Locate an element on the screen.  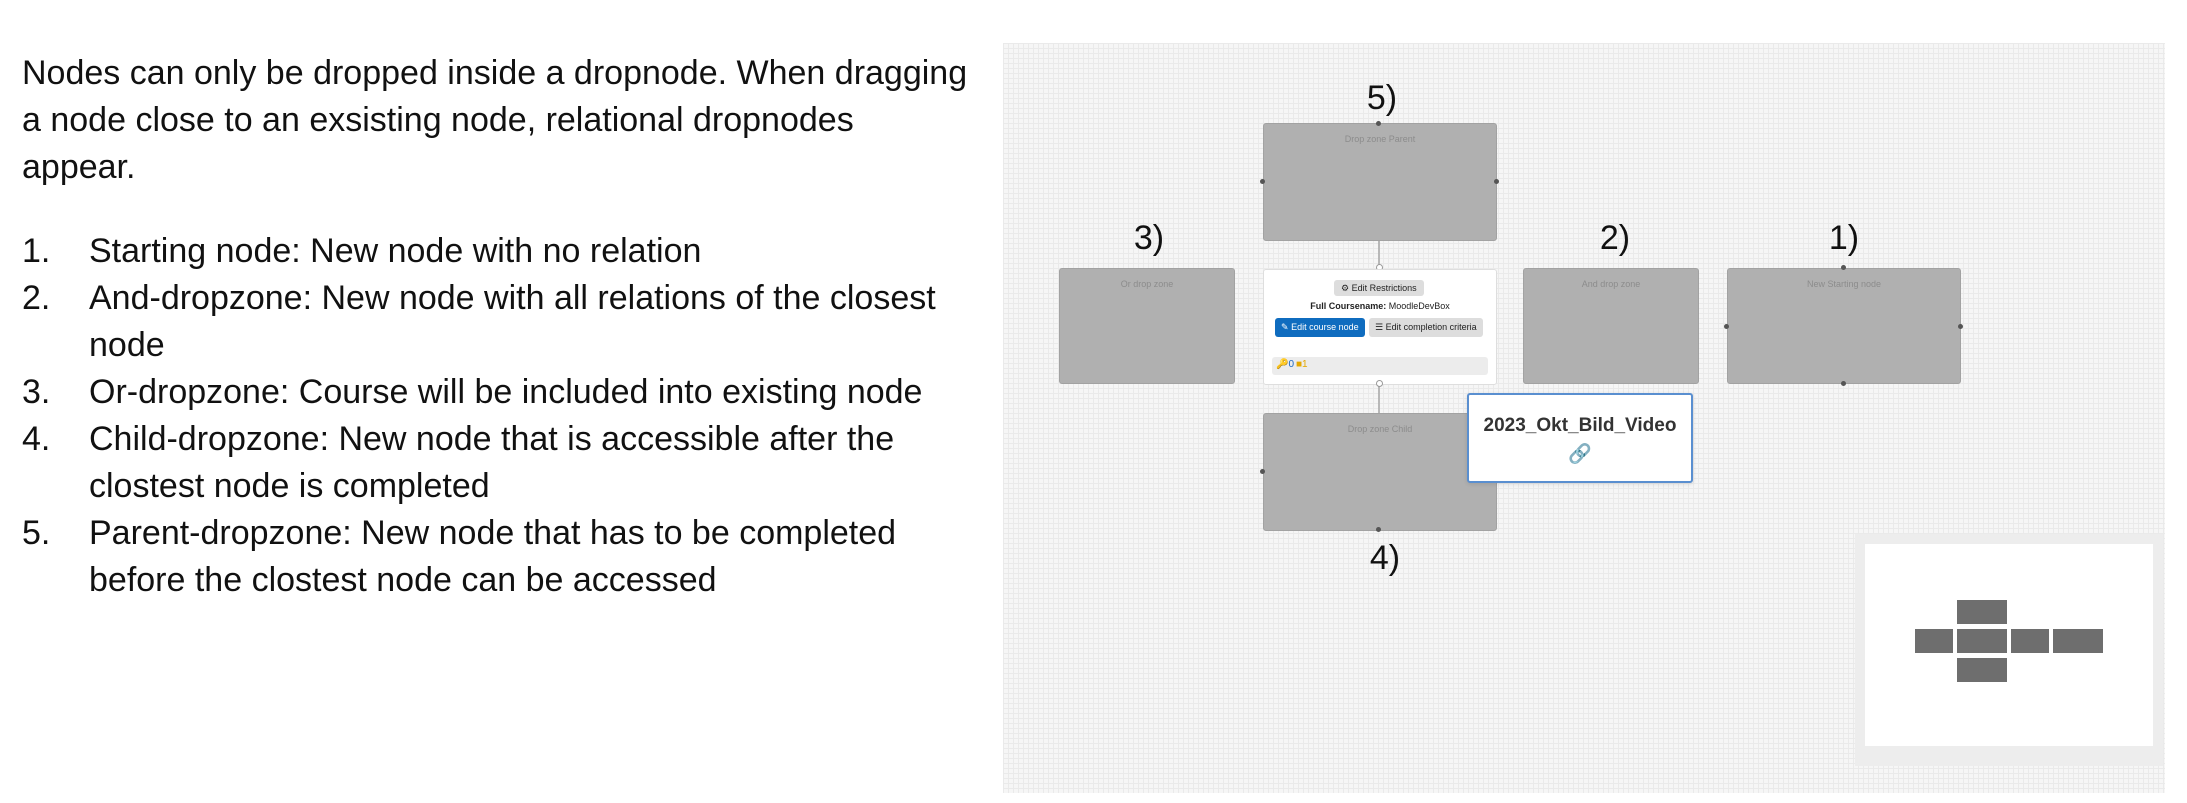
edge-child is located at coordinates (1379, 399).